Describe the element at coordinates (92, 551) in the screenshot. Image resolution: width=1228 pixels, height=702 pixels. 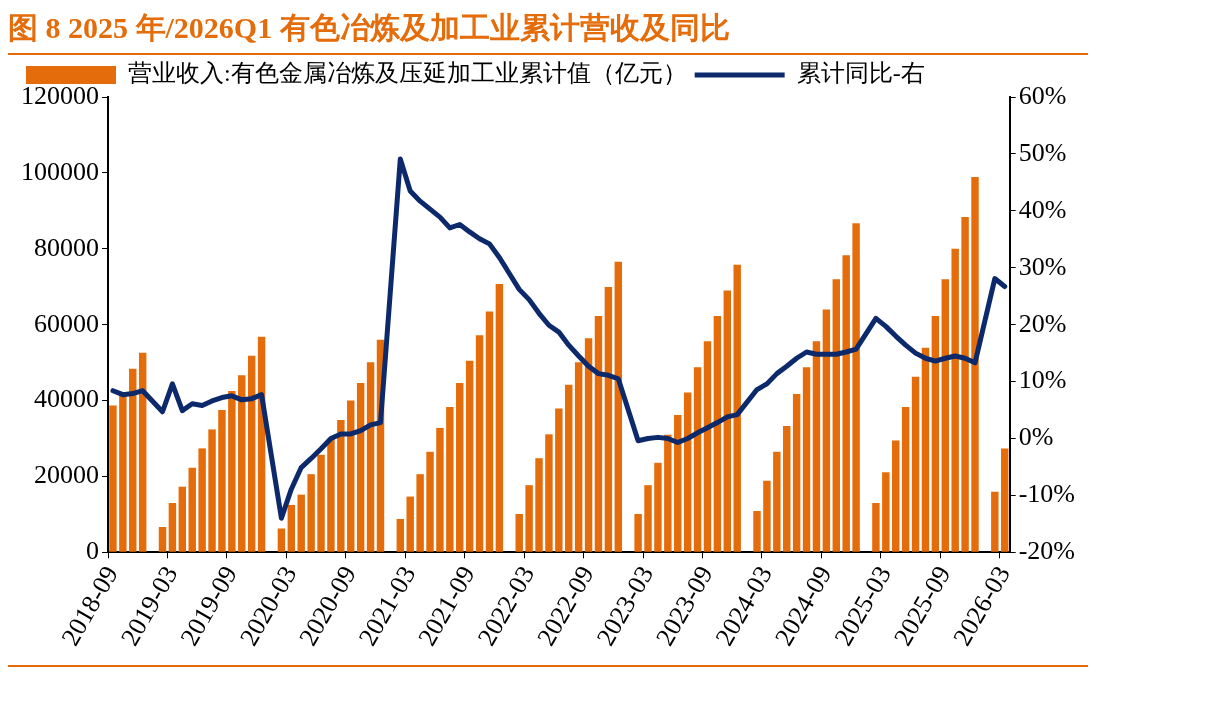
I see `y-tick-label: 0` at that location.